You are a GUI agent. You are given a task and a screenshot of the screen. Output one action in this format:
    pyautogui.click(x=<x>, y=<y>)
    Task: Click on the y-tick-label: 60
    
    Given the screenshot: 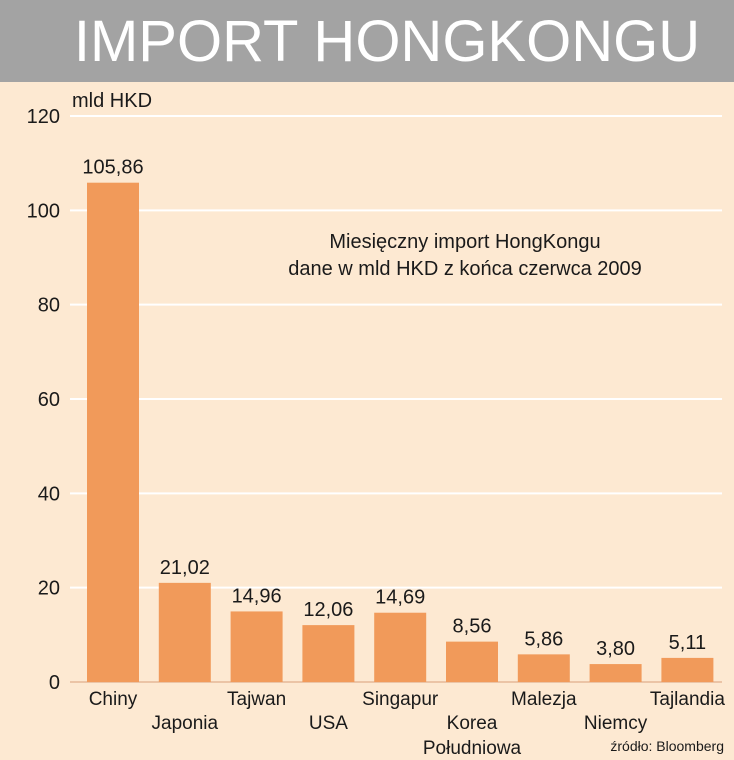 What is the action you would take?
    pyautogui.click(x=49, y=400)
    